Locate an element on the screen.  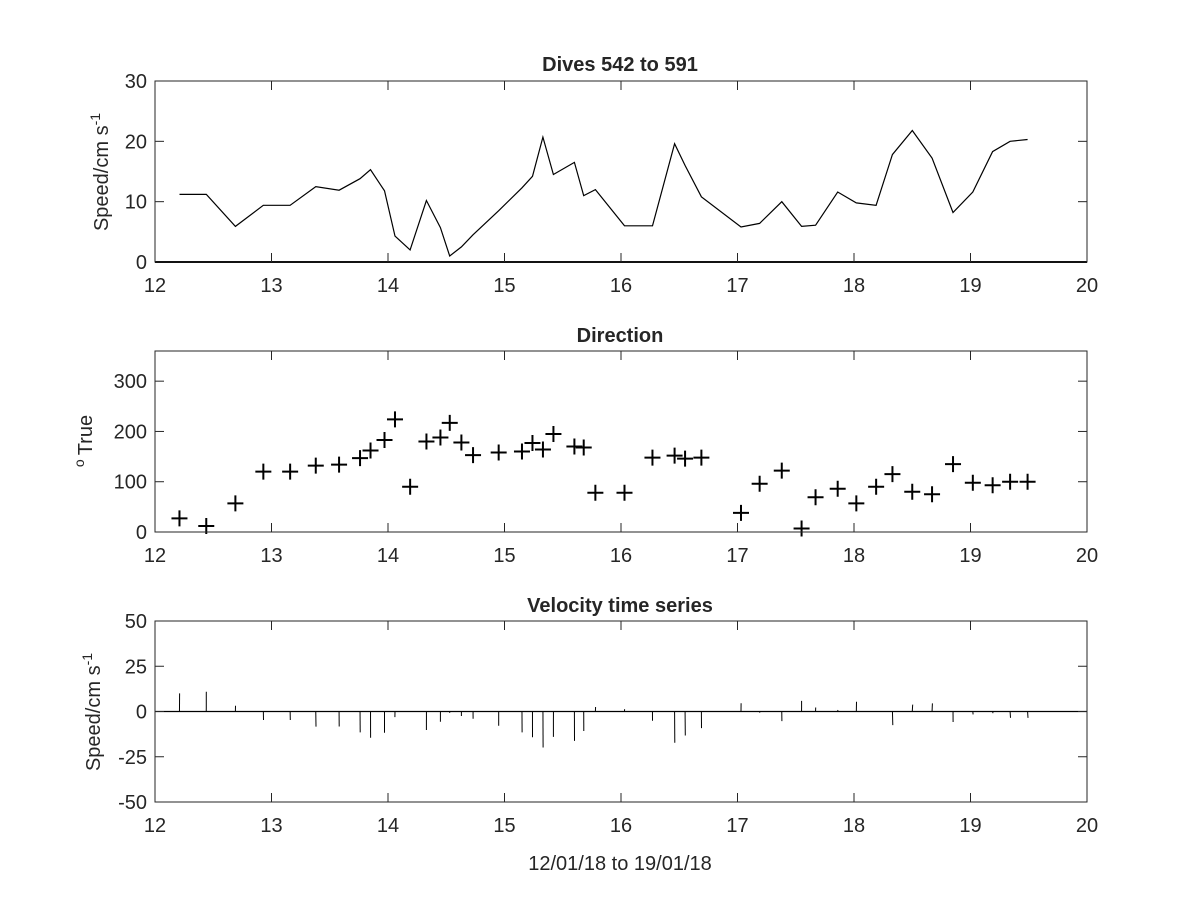
velocity-y-tick-label: 25 is located at coordinates (136, 667).